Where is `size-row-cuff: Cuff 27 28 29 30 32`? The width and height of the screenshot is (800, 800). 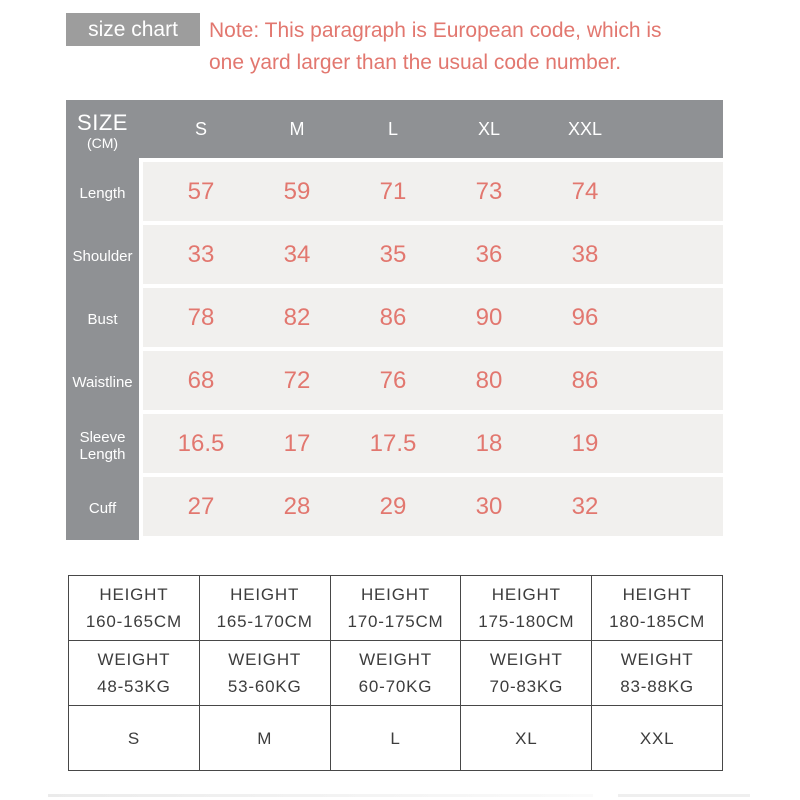 size-row-cuff: Cuff 27 28 29 30 32 is located at coordinates (394, 508).